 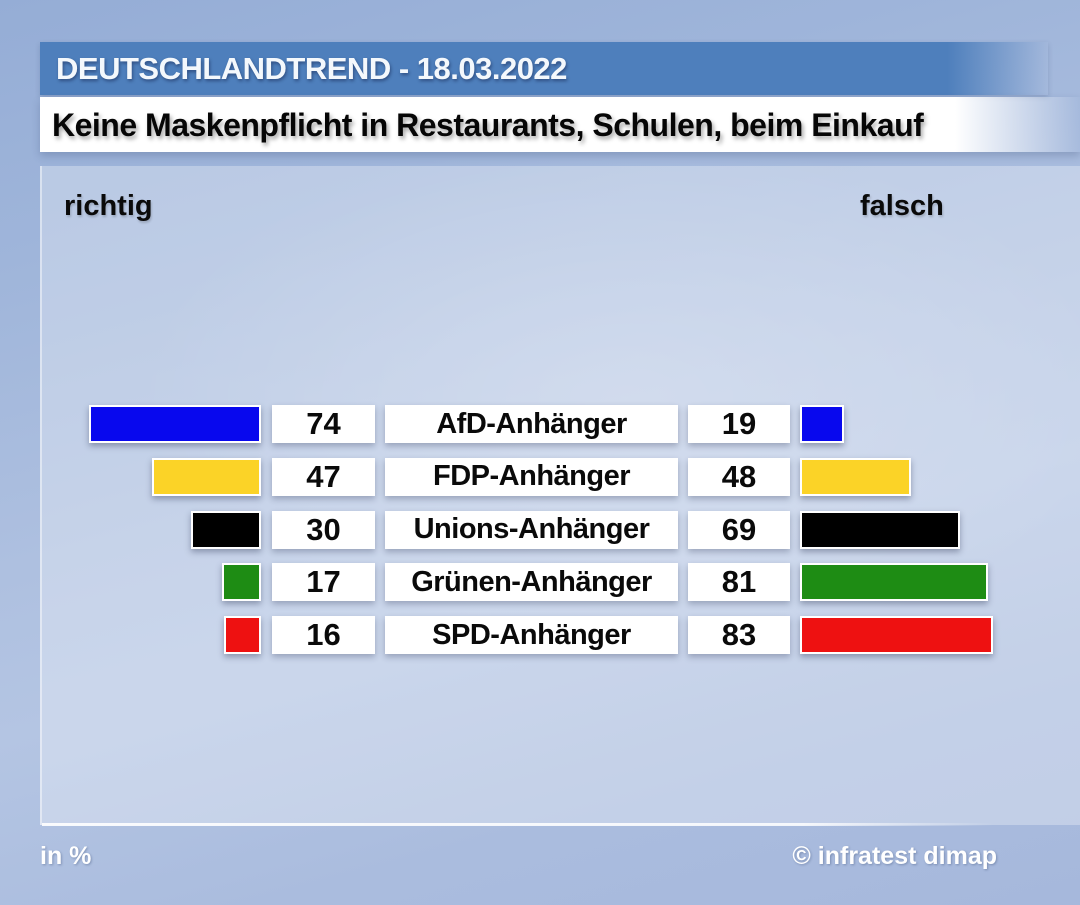 I want to click on copyright: © infratest dimap, so click(x=894, y=856).